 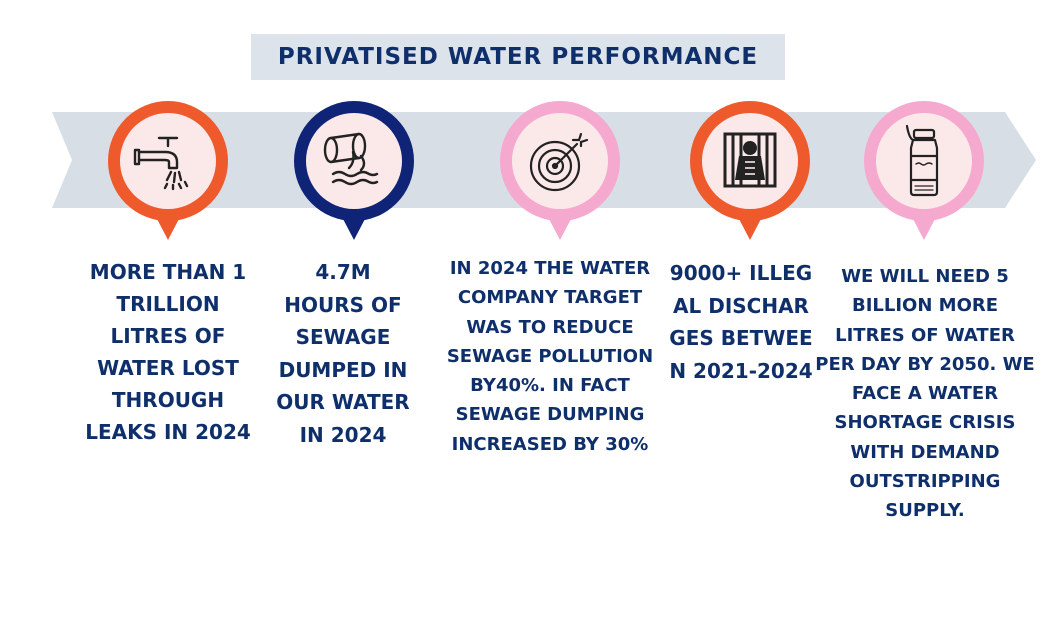 I want to click on sewage-pin, so click(x=354, y=170).